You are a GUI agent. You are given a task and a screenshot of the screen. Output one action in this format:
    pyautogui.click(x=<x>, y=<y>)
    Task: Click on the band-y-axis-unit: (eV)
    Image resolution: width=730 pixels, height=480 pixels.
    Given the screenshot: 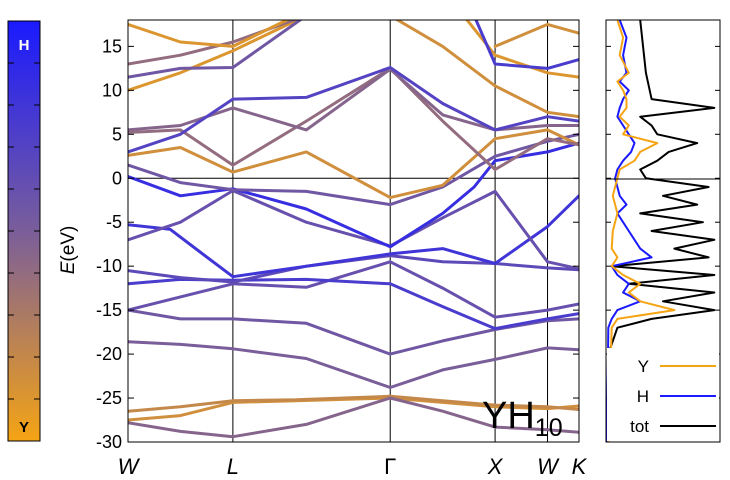 What is the action you would take?
    pyautogui.click(x=68, y=244)
    